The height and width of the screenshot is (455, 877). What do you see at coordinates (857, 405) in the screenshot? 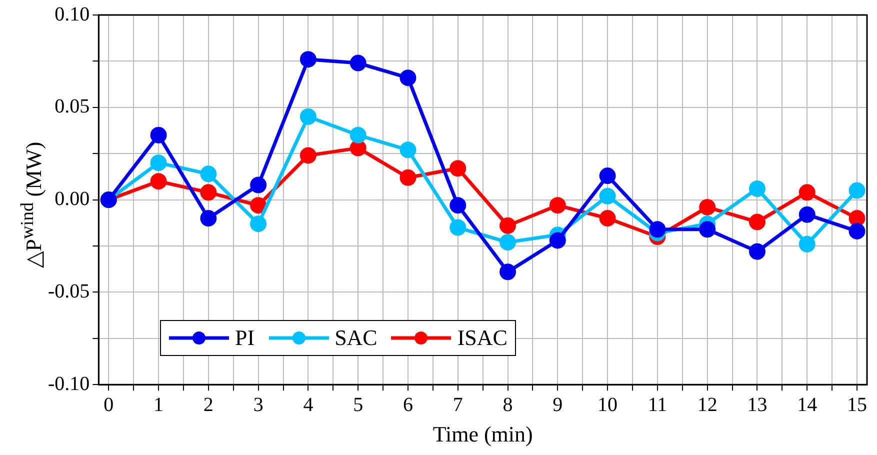
I see `x-tick-label: 15` at bounding box center [857, 405].